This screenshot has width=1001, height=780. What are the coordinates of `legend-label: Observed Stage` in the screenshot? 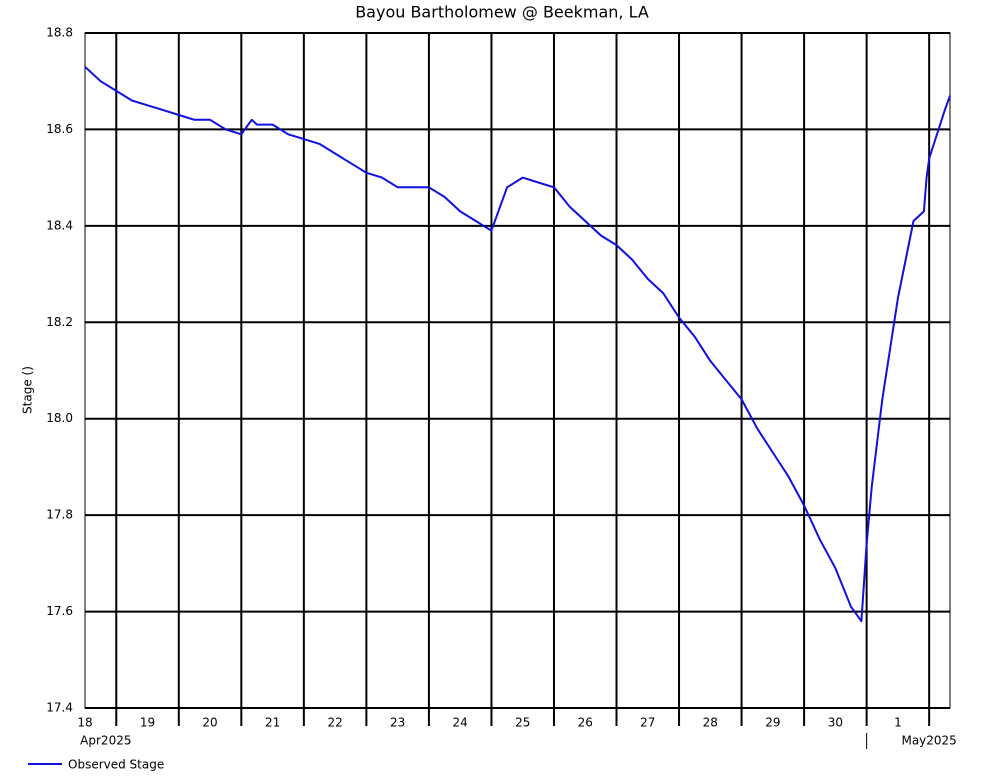 It's located at (116, 765).